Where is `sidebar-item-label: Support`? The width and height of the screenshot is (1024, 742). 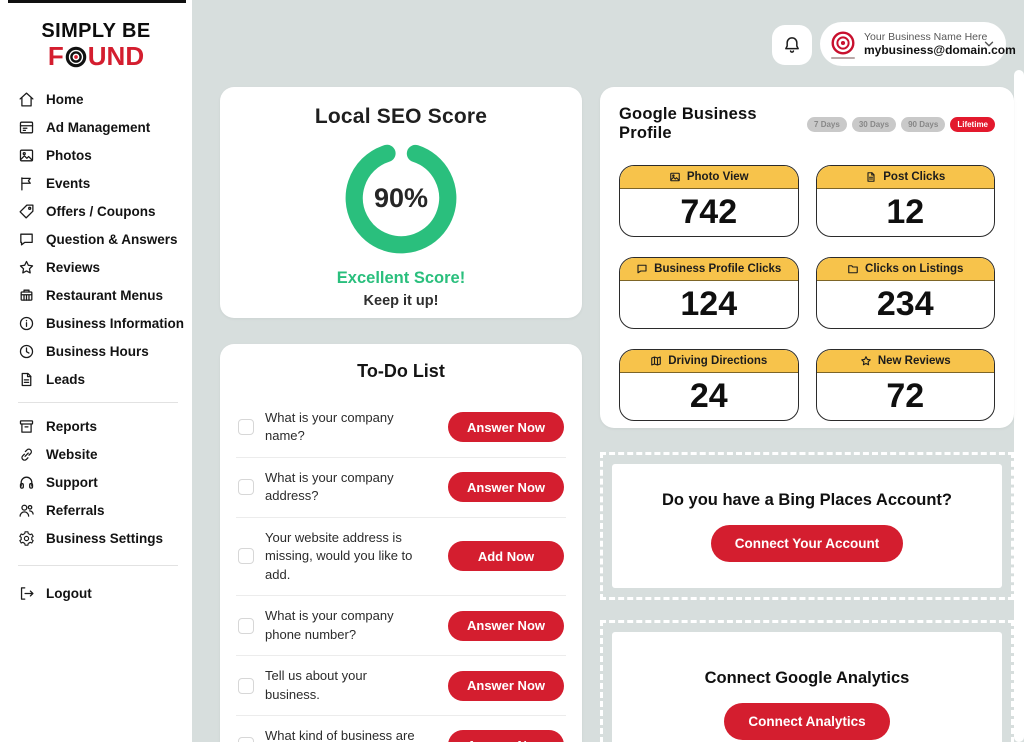 sidebar-item-label: Support is located at coordinates (72, 482).